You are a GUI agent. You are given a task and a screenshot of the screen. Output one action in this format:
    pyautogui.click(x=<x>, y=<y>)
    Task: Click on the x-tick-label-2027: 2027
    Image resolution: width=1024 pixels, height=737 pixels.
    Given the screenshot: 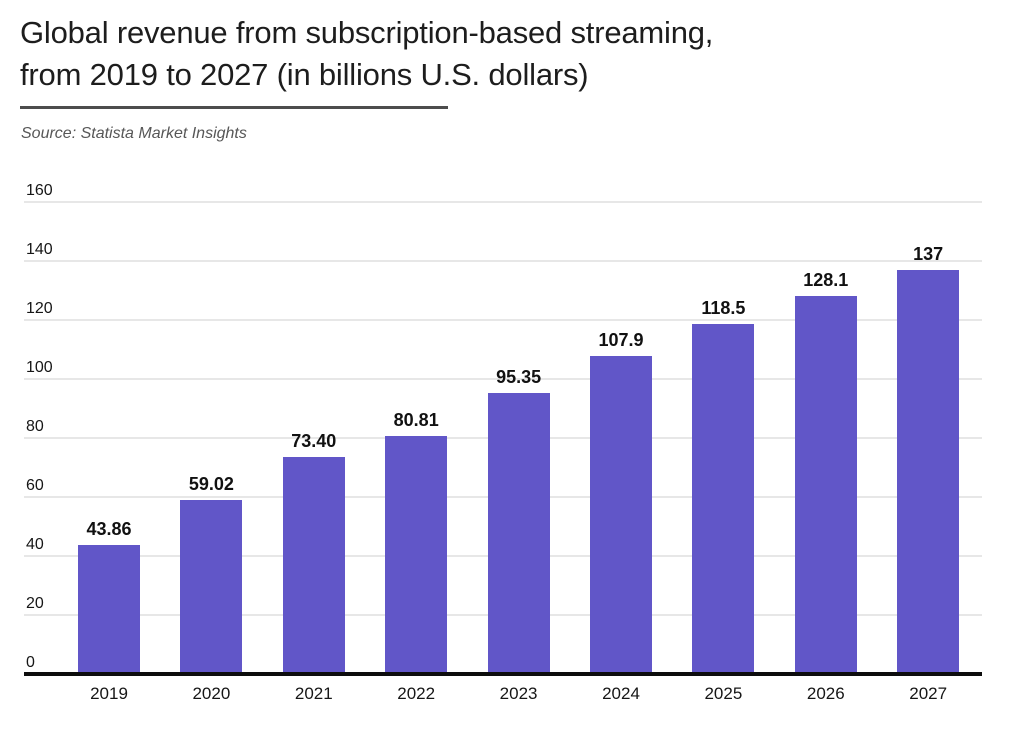 What is the action you would take?
    pyautogui.click(x=928, y=693)
    